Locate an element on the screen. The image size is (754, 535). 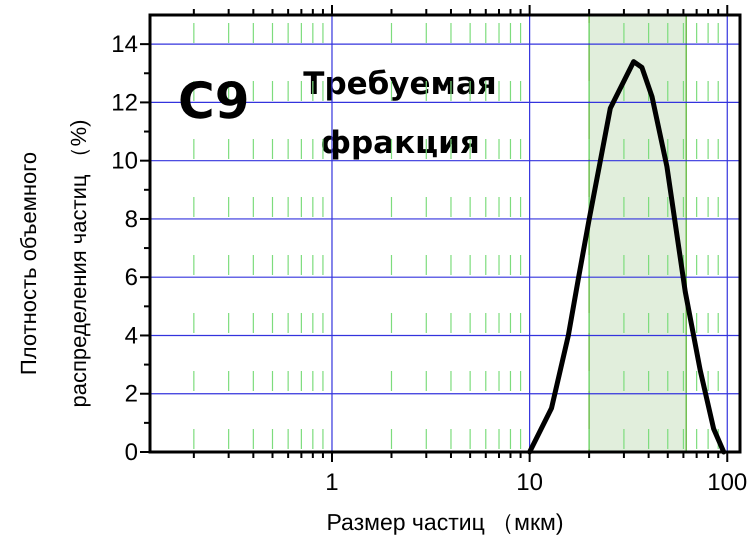
y-axis-title: Плотность объемного распределения частиц （%) is located at coordinates (53, 264).